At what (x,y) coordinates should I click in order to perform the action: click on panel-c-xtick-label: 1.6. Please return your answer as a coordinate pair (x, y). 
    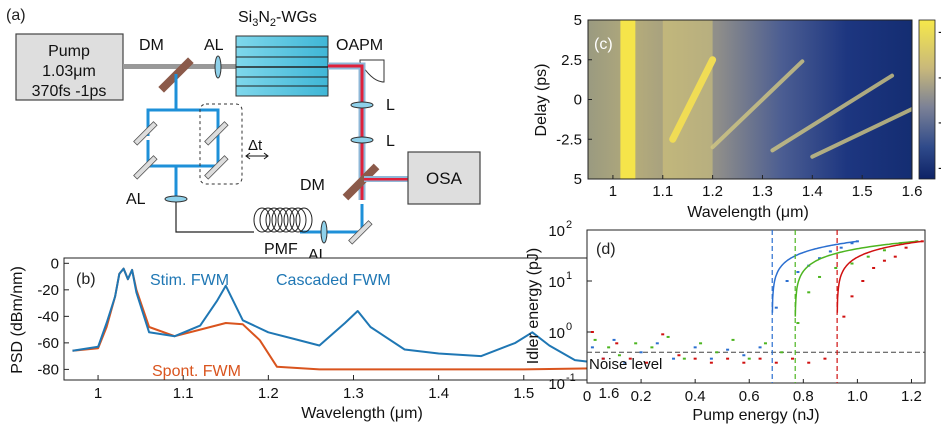
    Looking at the image, I should click on (912, 191).